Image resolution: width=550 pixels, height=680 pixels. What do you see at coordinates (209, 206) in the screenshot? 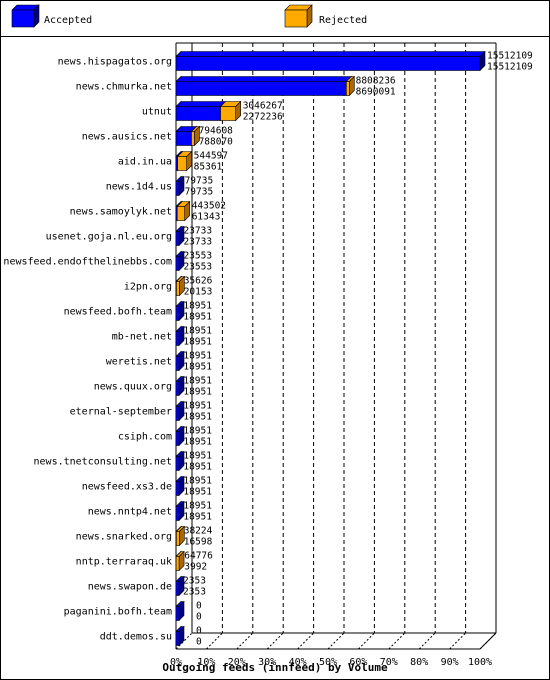
I see `value-label-offered: 443502` at bounding box center [209, 206].